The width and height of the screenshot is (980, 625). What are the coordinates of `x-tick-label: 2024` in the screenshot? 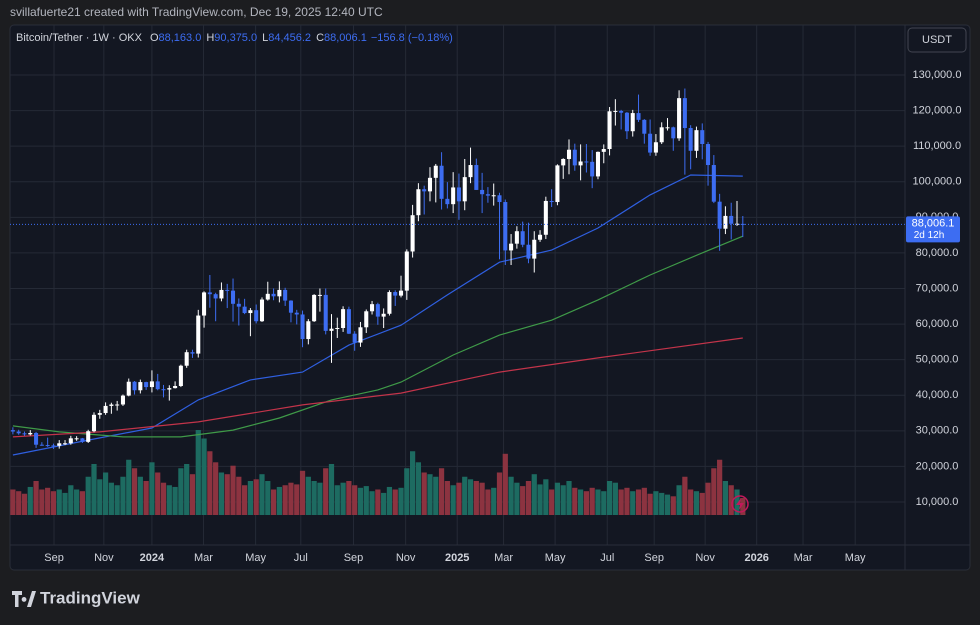 It's located at (152, 558).